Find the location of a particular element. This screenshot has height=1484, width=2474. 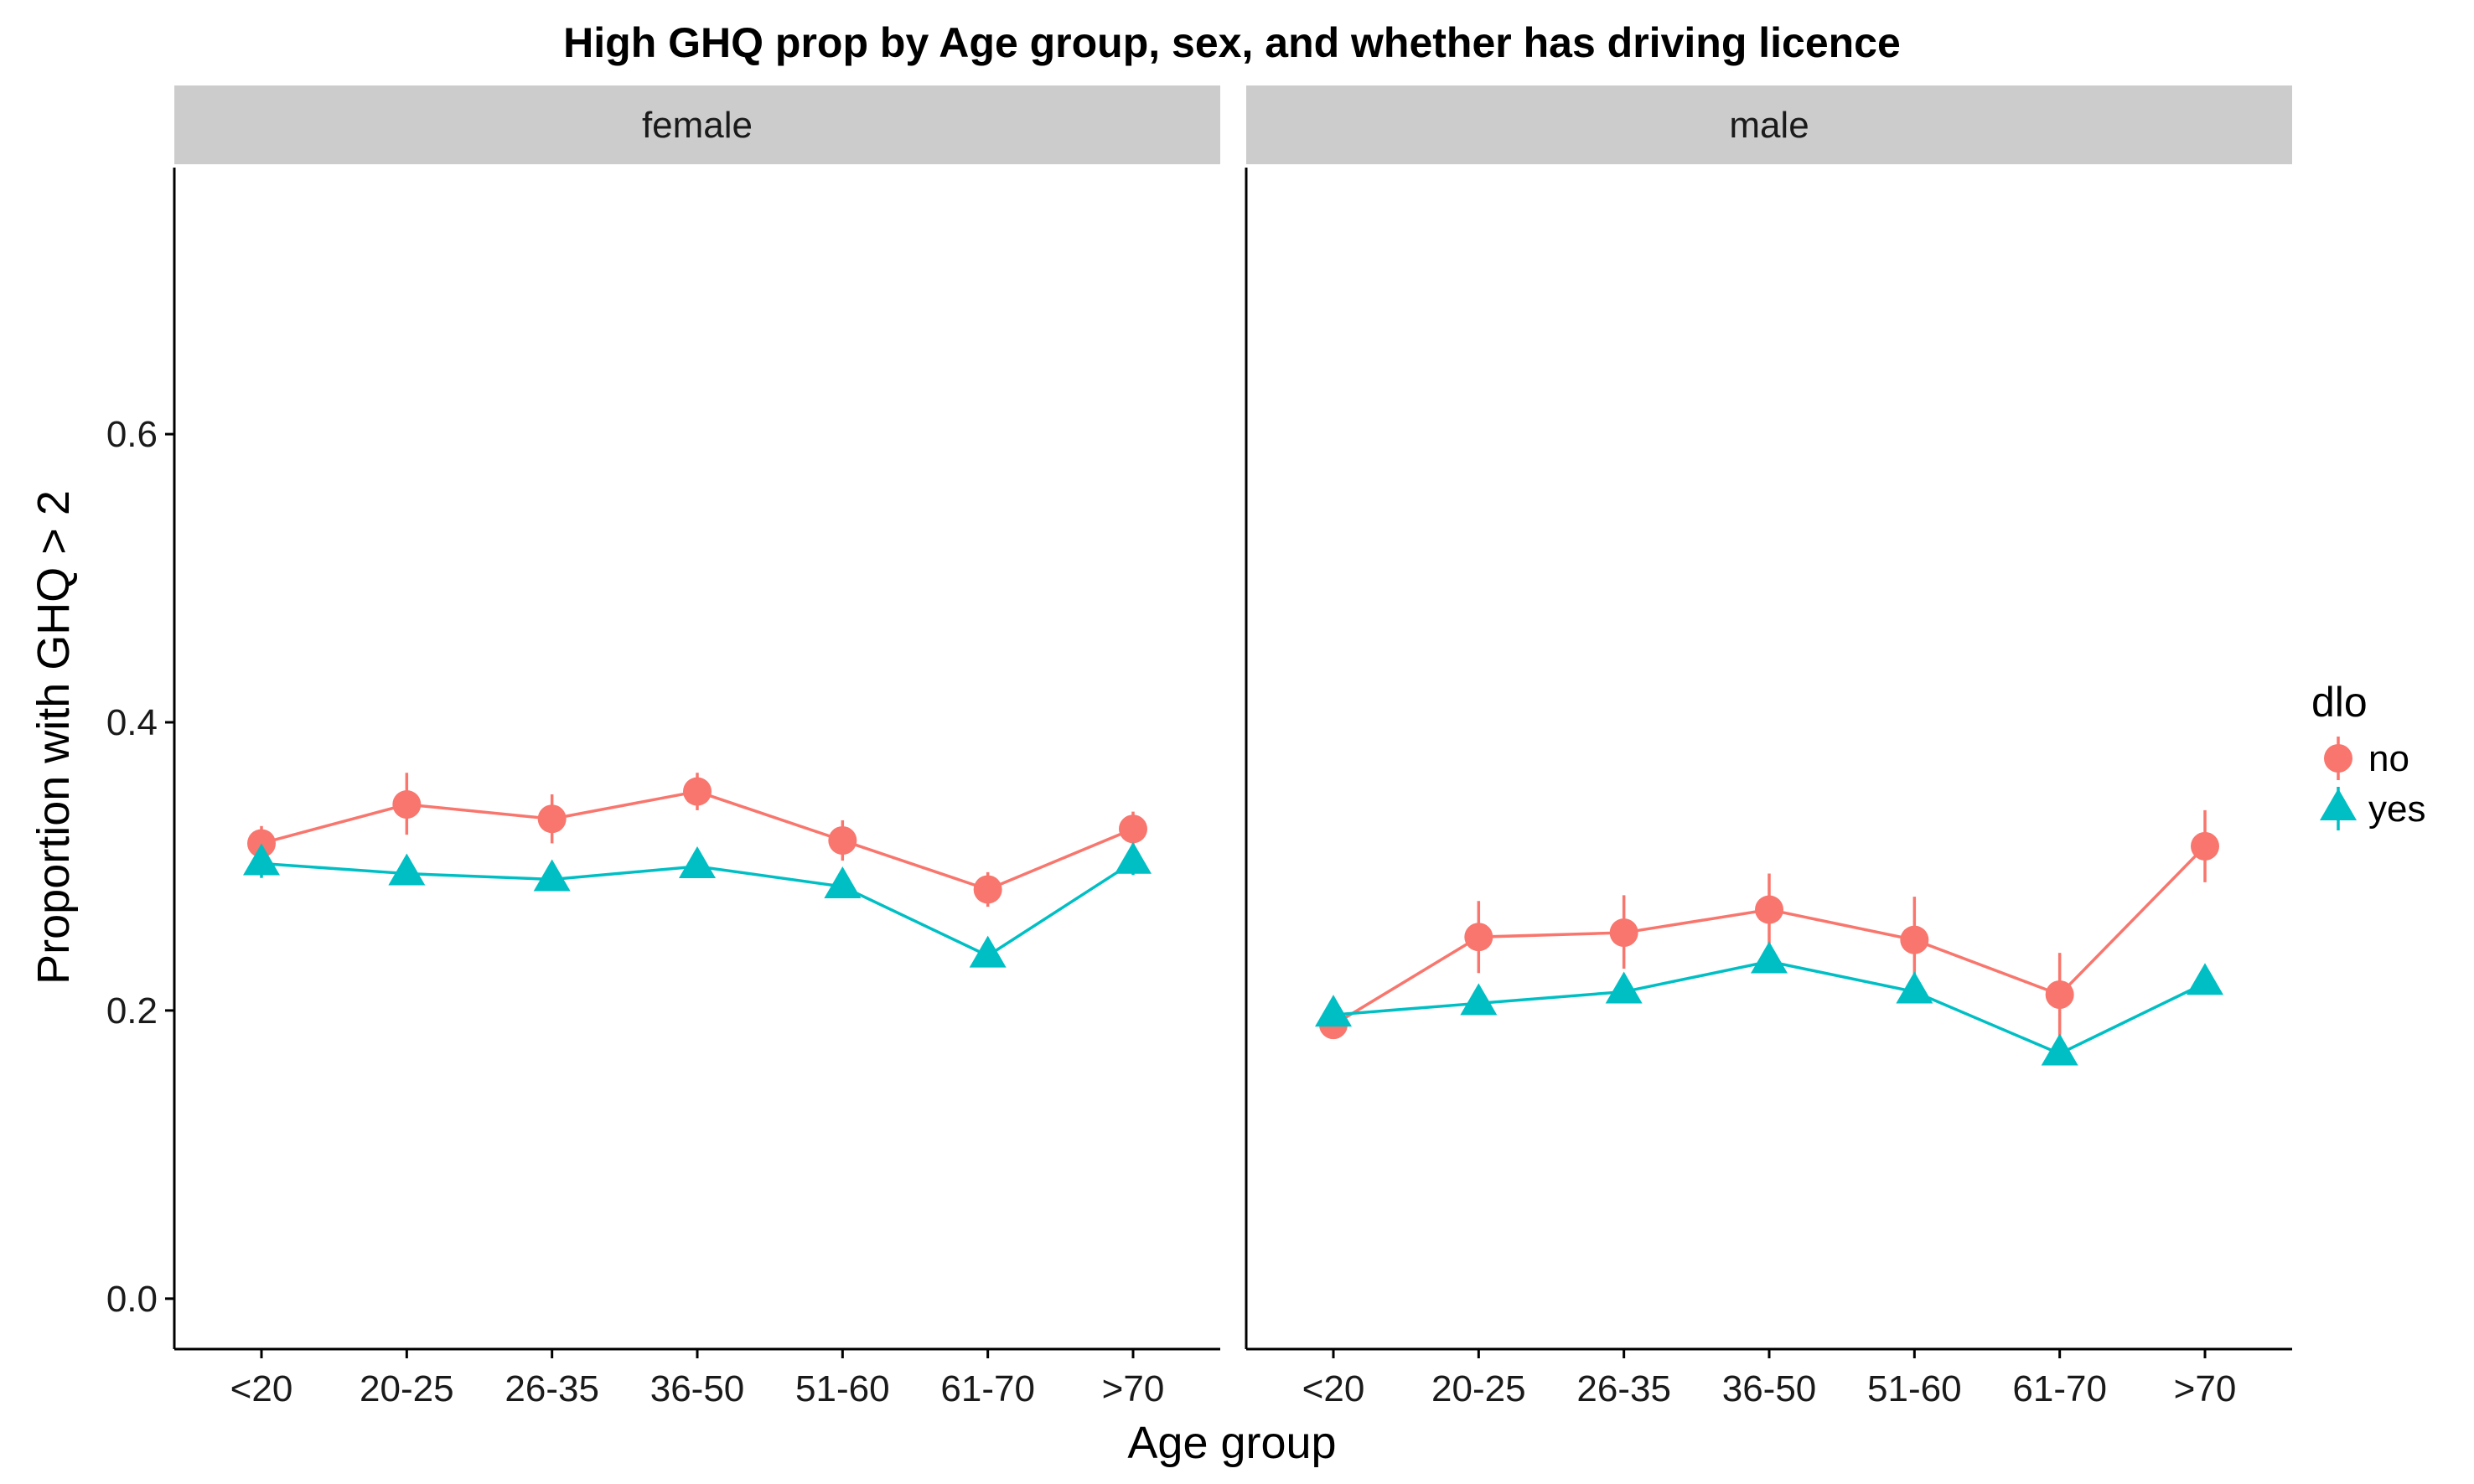

legend: dlo no yes is located at coordinates (2368, 755).